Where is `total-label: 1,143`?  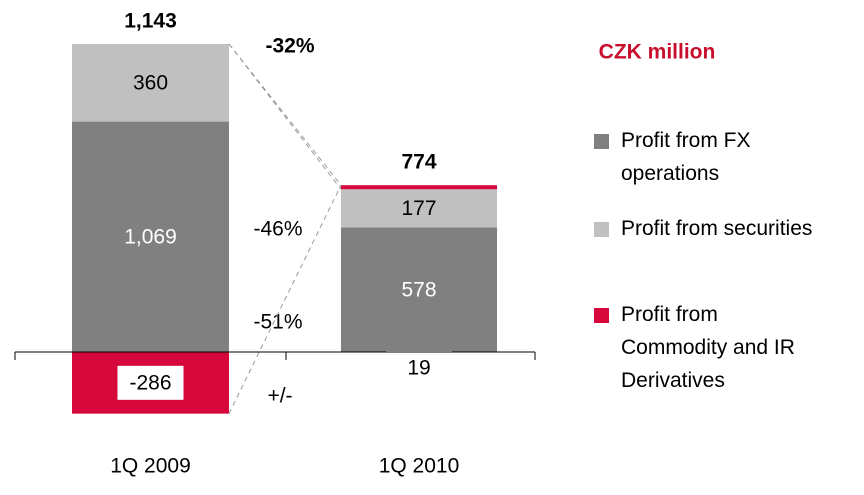
total-label: 1,143 is located at coordinates (150, 21).